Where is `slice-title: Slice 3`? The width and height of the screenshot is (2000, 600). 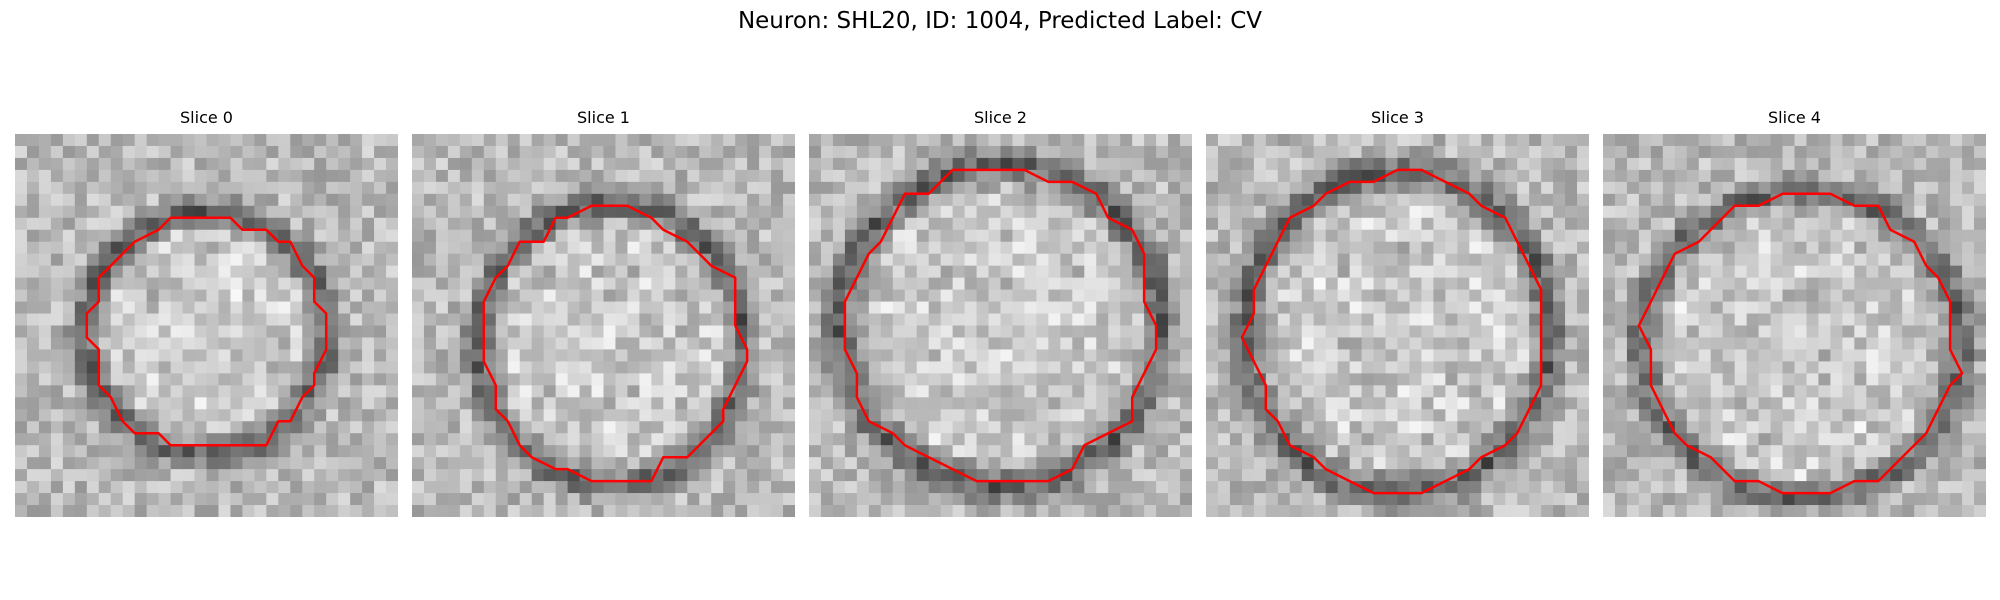 slice-title: Slice 3 is located at coordinates (1397, 117).